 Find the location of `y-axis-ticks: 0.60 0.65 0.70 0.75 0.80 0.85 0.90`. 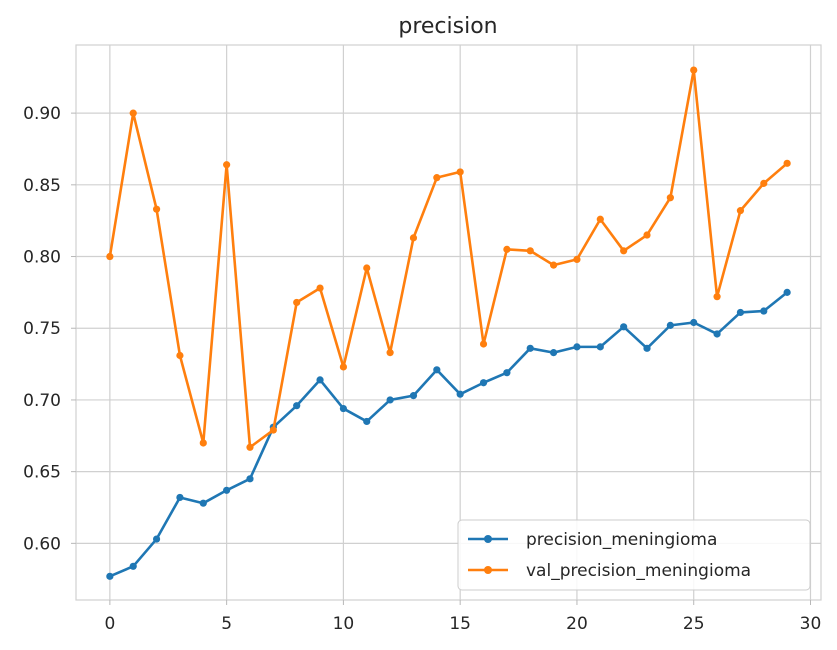

y-axis-ticks: 0.60 0.65 0.70 0.75 0.80 0.85 0.90 is located at coordinates (49, 329).